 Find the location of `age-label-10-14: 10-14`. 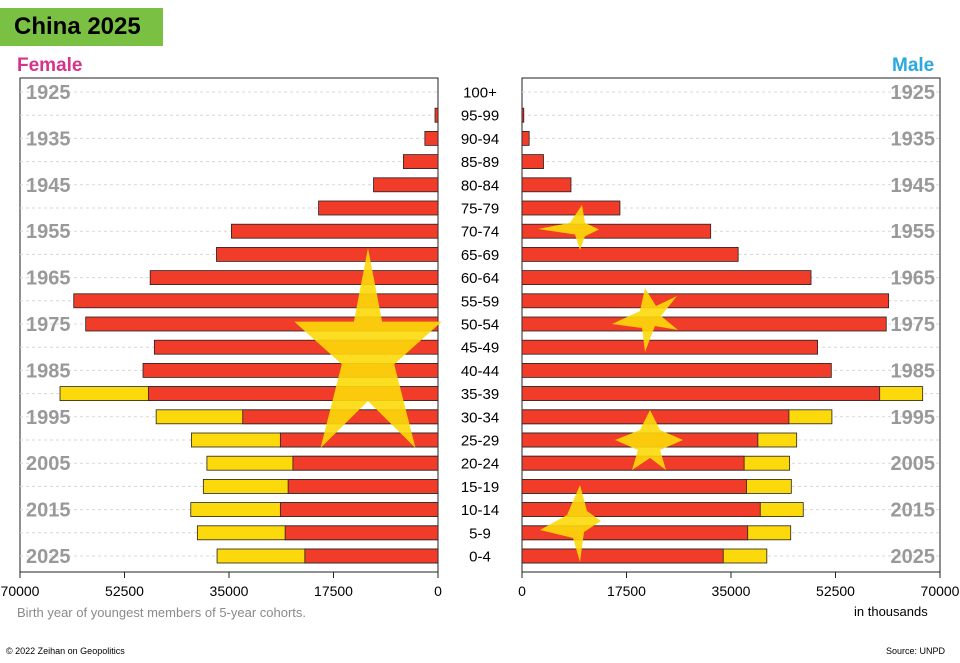

age-label-10-14: 10-14 is located at coordinates (480, 510).